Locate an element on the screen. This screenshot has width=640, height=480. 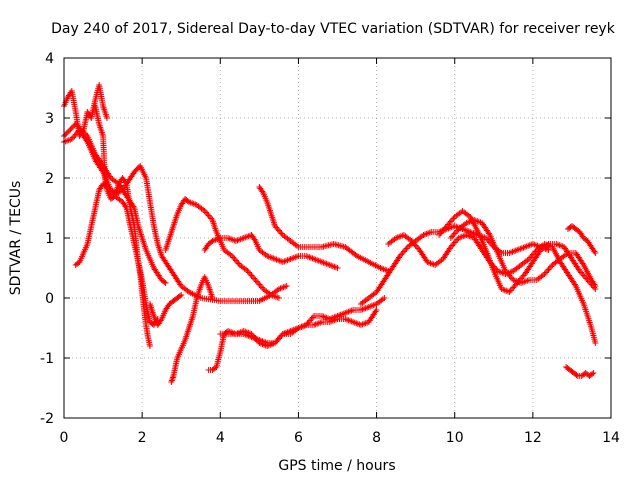
y-tick-label: -2 is located at coordinates (47, 419).